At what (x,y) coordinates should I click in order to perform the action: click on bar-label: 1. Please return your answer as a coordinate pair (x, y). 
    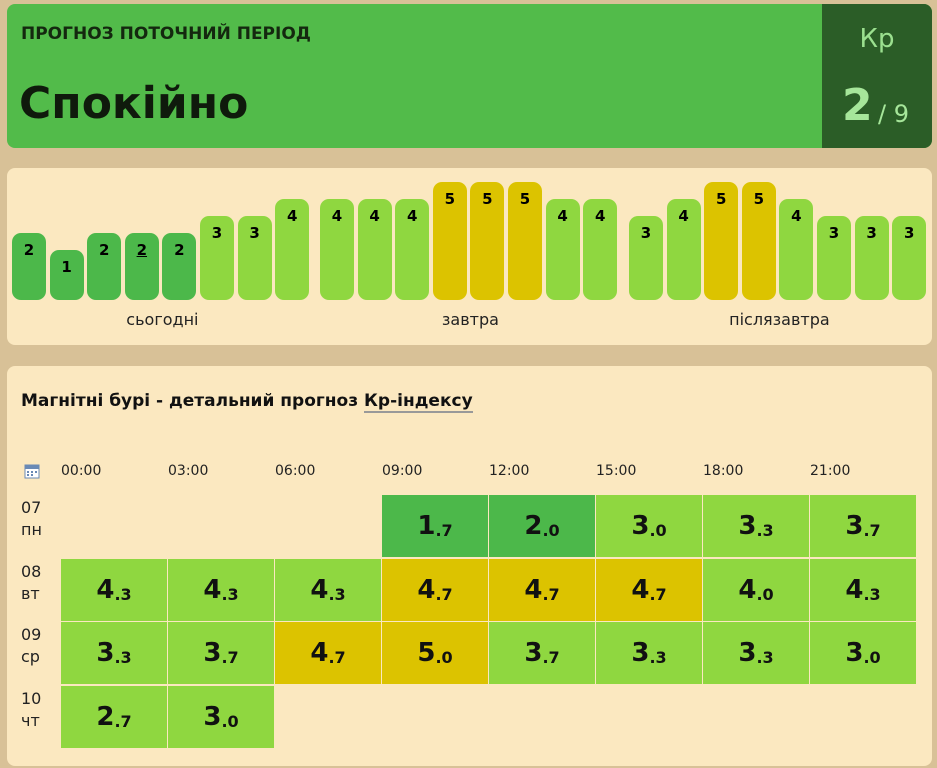
    Looking at the image, I should click on (66, 267).